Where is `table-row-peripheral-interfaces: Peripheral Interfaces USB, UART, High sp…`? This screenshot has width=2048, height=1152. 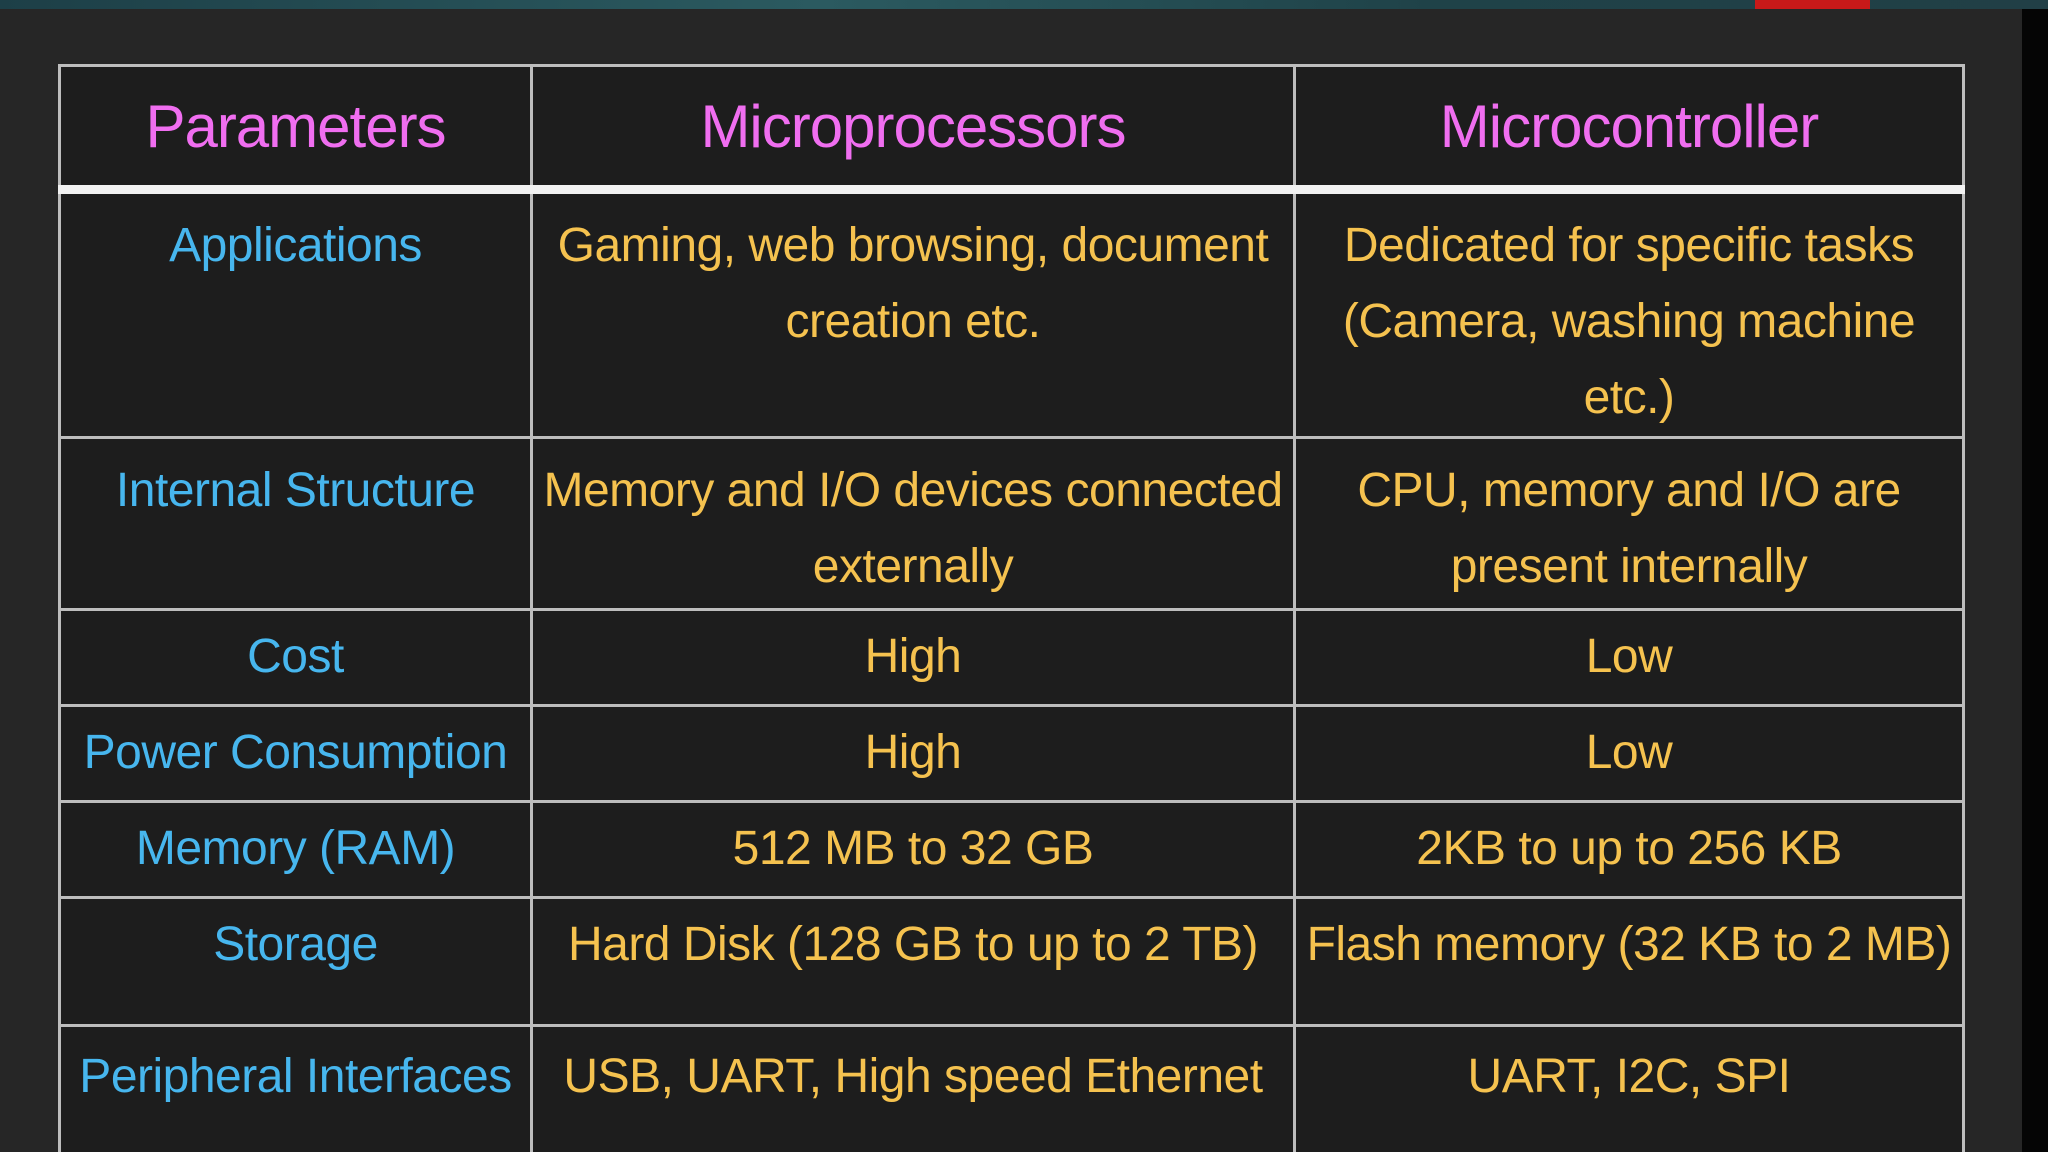 table-row-peripheral-interfaces: Peripheral Interfaces USB, UART, High sp… is located at coordinates (1011, 1088).